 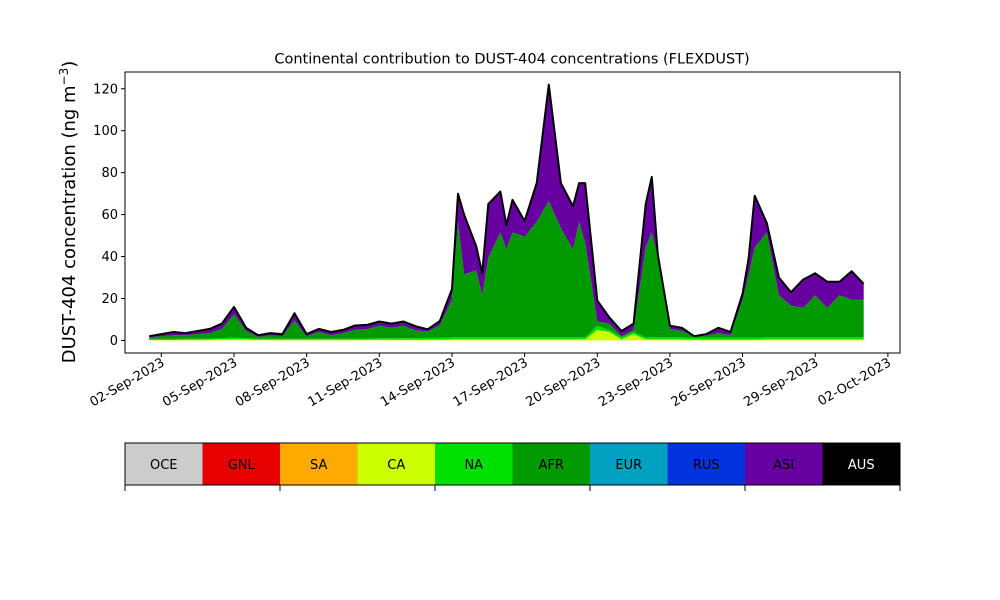 I want to click on legend-label-oce: OCE, so click(x=164, y=465).